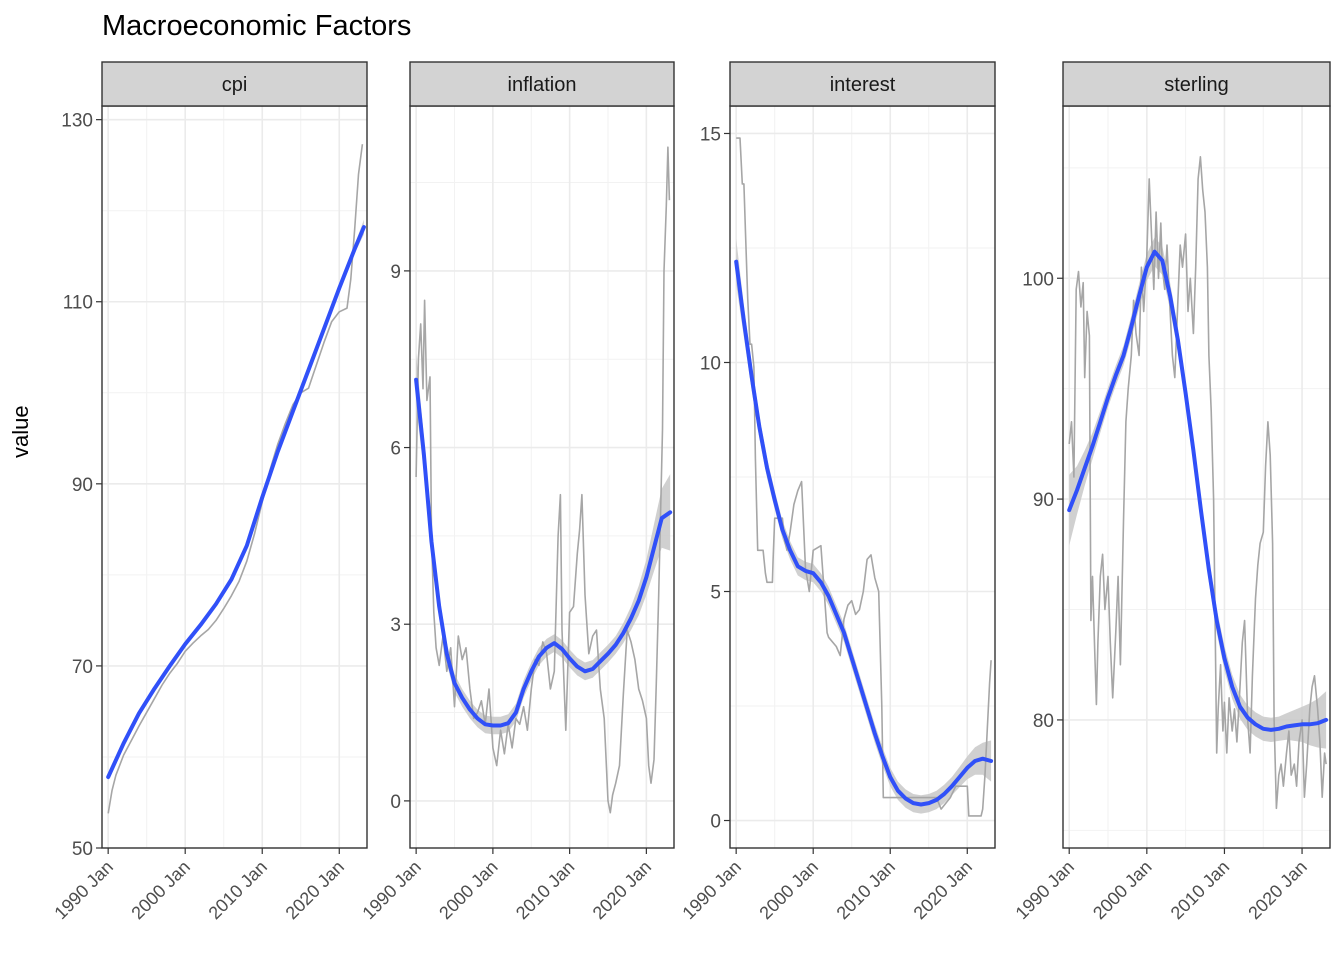 This screenshot has width=1344, height=960. What do you see at coordinates (395, 449) in the screenshot?
I see `y-tick-label: 6` at bounding box center [395, 449].